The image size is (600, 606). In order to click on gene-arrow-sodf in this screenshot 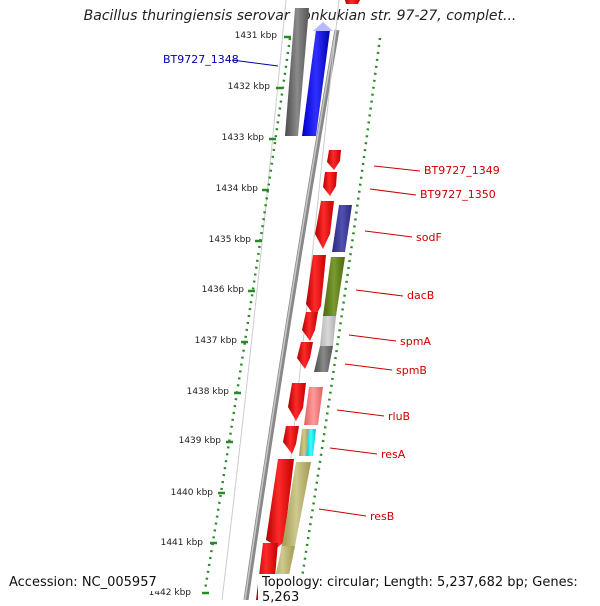, I will do `click(324, 225)`.